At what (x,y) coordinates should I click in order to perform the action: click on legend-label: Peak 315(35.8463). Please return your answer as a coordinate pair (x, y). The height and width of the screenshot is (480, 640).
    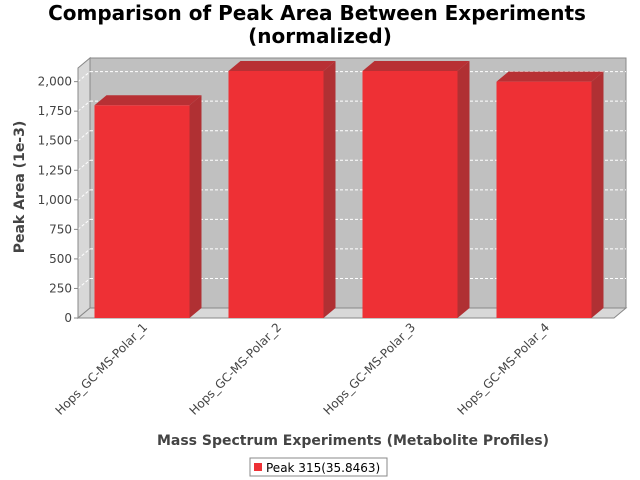
    Looking at the image, I should click on (323, 468).